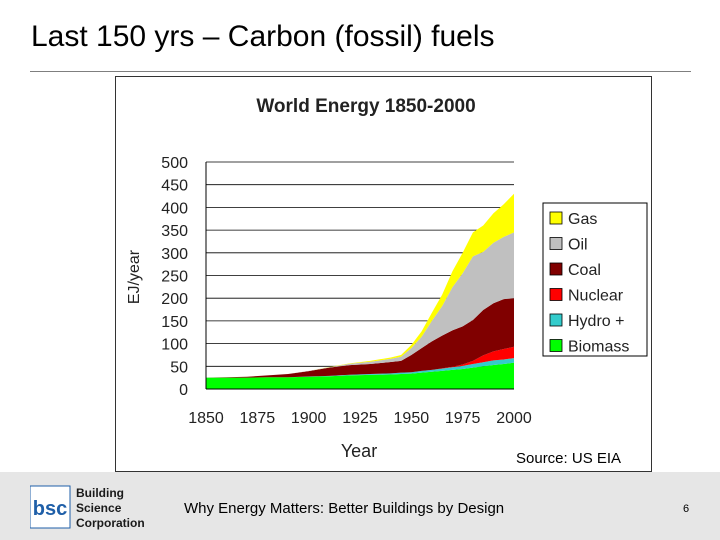 The width and height of the screenshot is (720, 540). Describe the element at coordinates (110, 523) in the screenshot. I see `logo-line3: Corporation` at that location.